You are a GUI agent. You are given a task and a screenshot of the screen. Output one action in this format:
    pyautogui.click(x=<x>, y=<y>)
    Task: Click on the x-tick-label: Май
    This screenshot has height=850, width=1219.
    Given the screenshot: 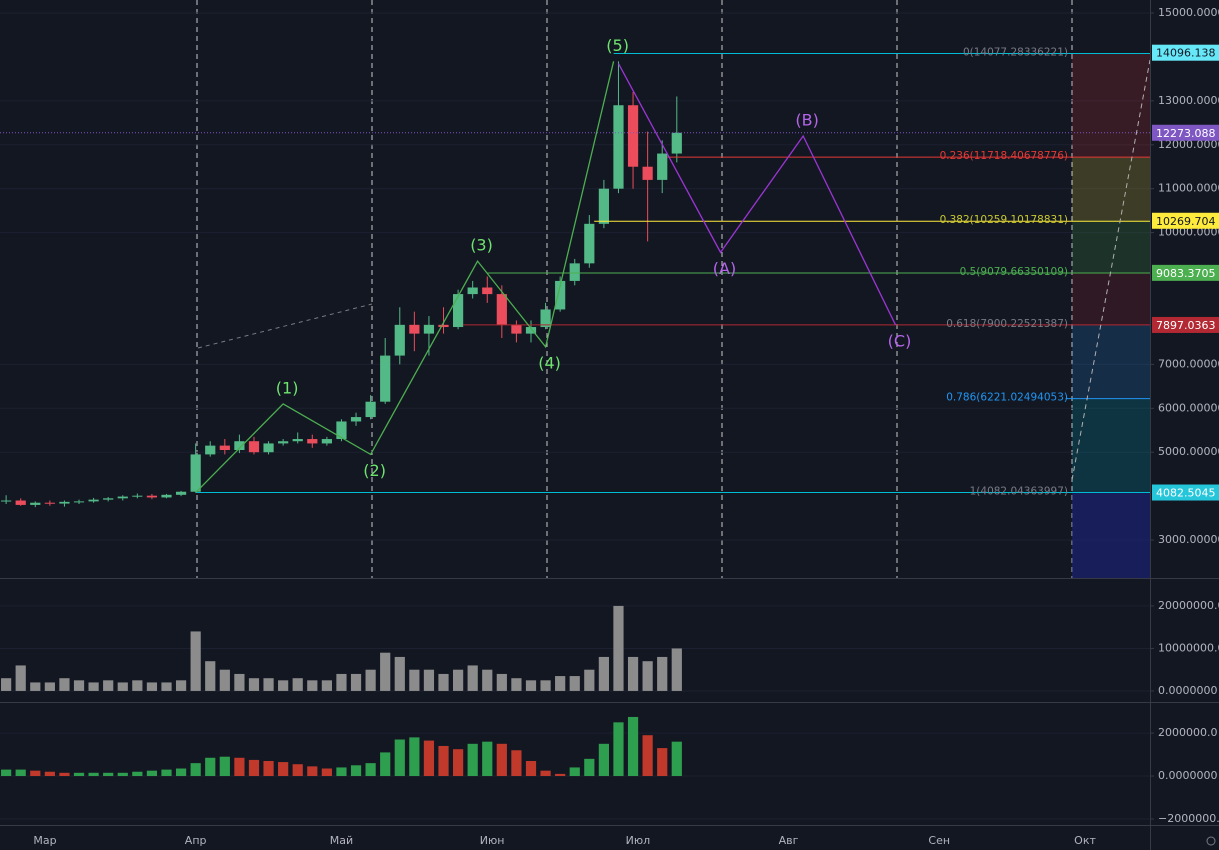 What is the action you would take?
    pyautogui.click(x=341, y=840)
    